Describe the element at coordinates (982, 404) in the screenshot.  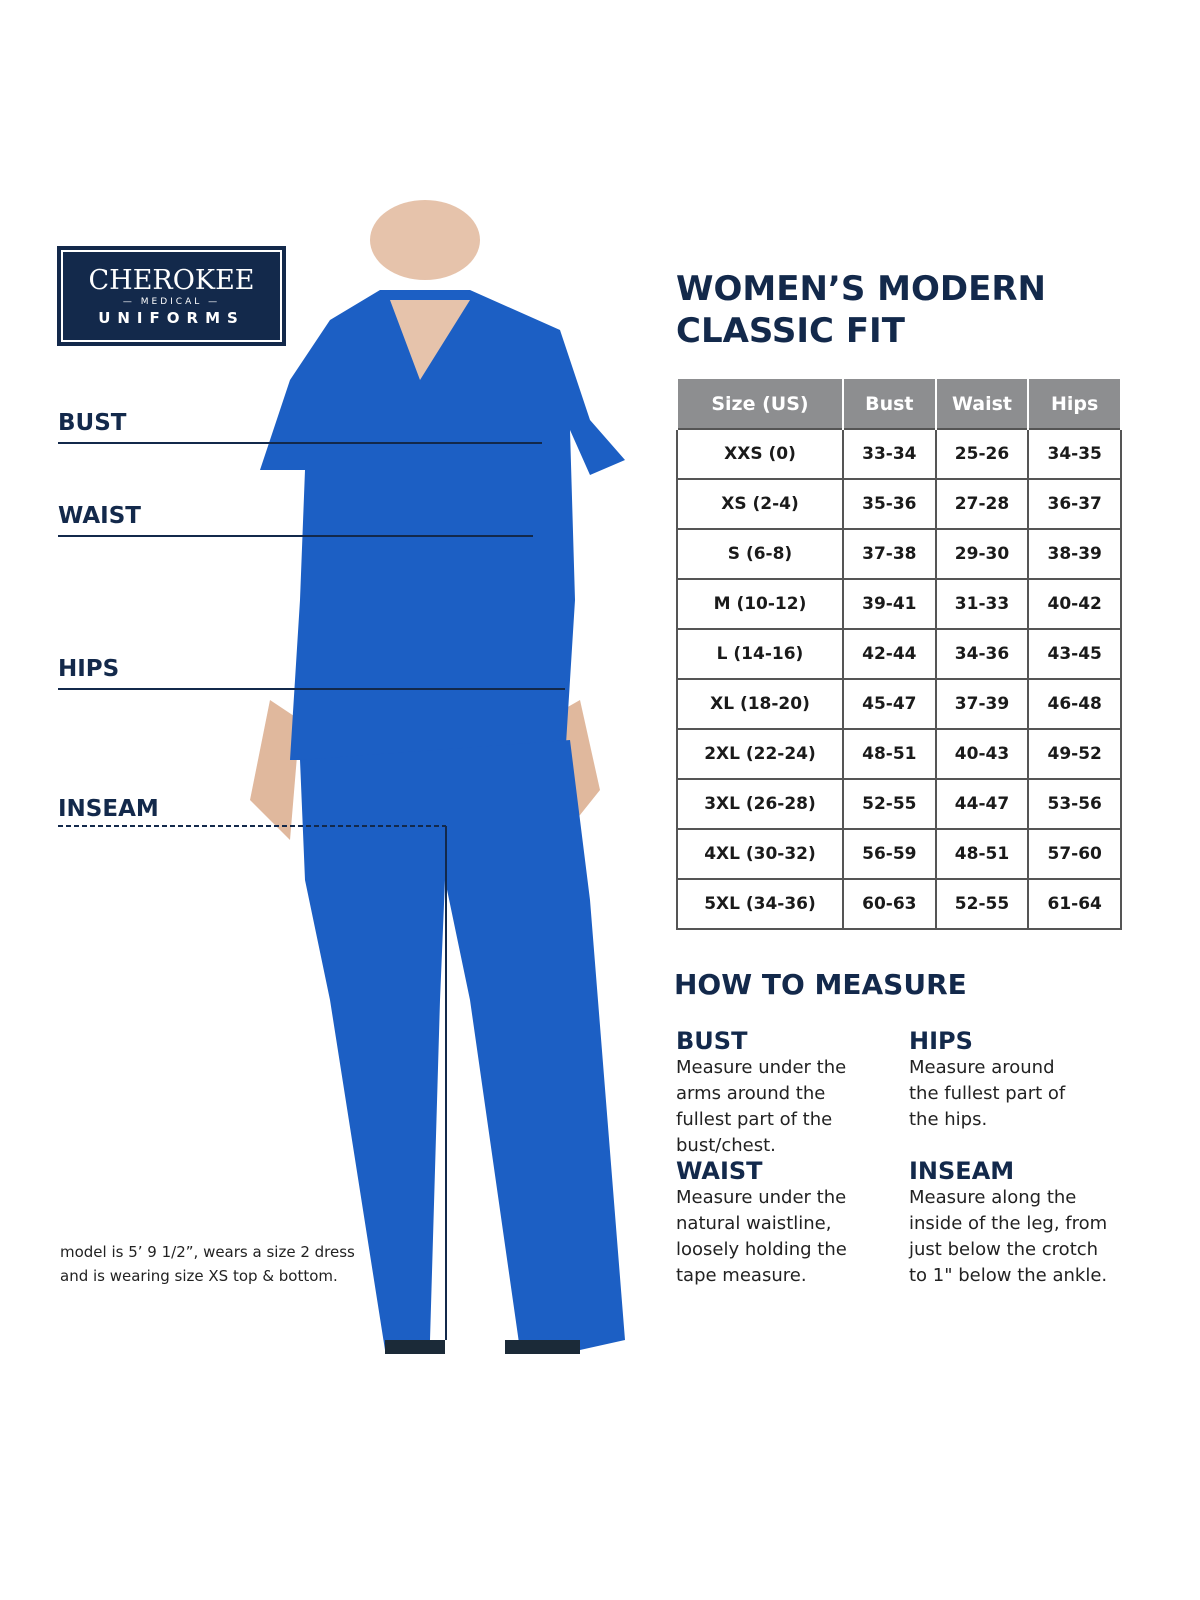
I see `column-header: Waist` at that location.